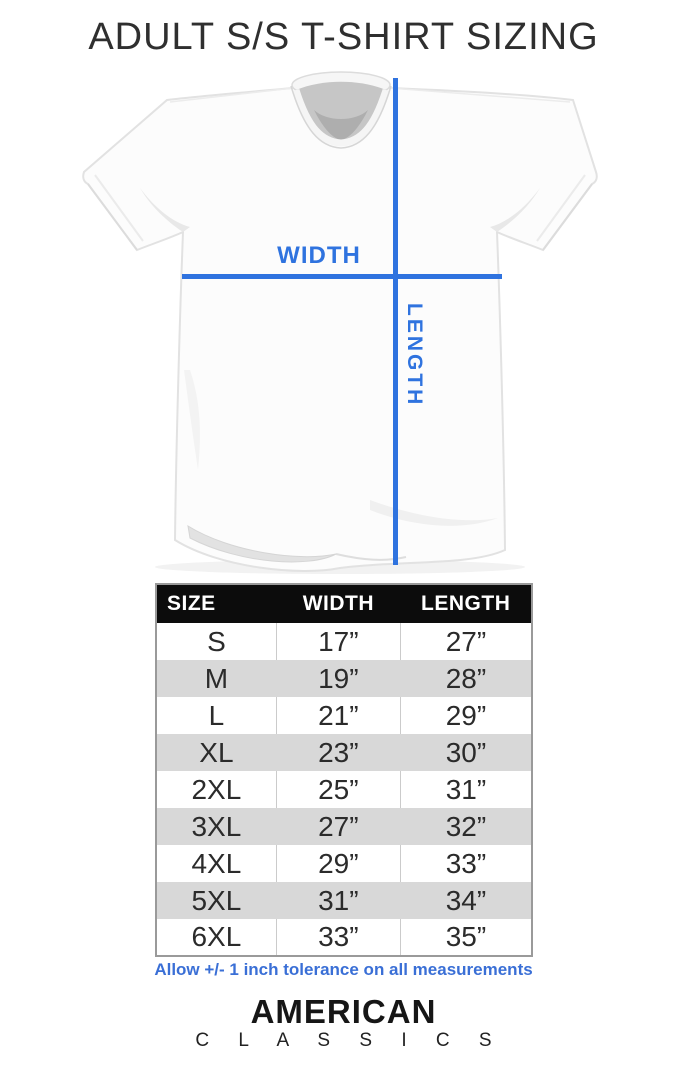 The height and width of the screenshot is (1080, 687). Describe the element at coordinates (395, 321) in the screenshot. I see `length-measure-line` at that location.